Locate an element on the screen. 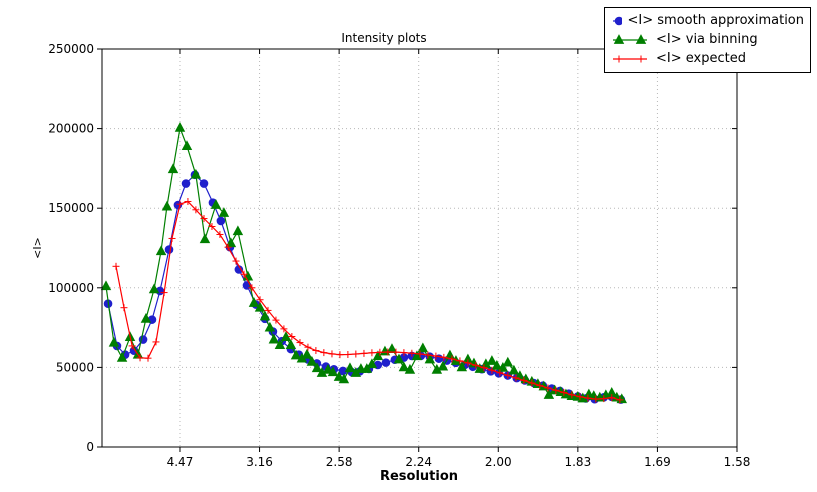 This screenshot has height=492, width=817. x-tick-label: 4.47 is located at coordinates (180, 462).